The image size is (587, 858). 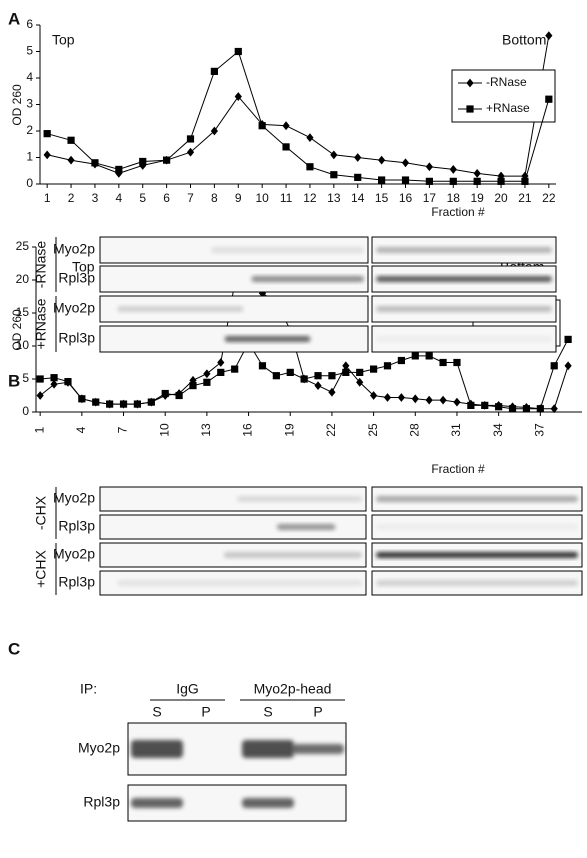 I want to click on condition-label: +CHX, so click(x=41, y=568).